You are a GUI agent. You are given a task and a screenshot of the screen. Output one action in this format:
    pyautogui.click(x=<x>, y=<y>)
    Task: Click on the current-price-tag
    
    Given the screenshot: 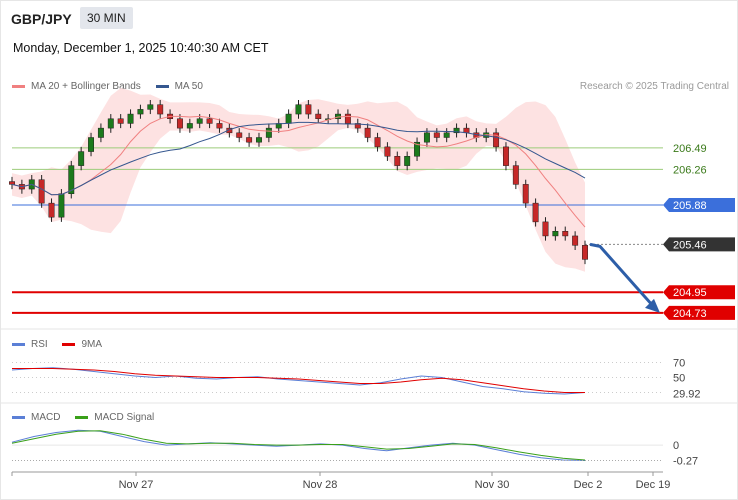 What is the action you would take?
    pyautogui.click(x=699, y=244)
    